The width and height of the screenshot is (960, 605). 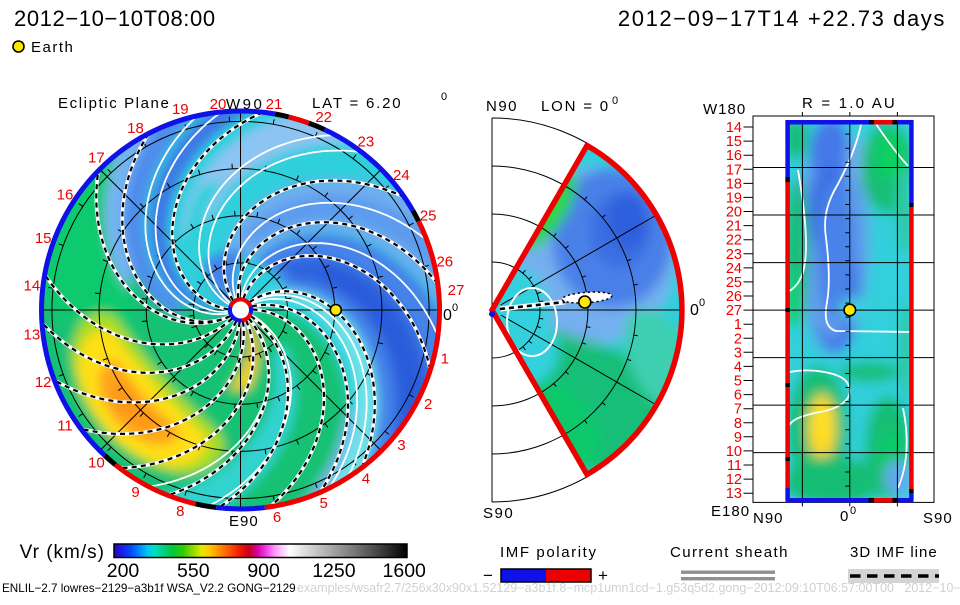 I want to click on svg-text: LON = 0, so click(x=575, y=106).